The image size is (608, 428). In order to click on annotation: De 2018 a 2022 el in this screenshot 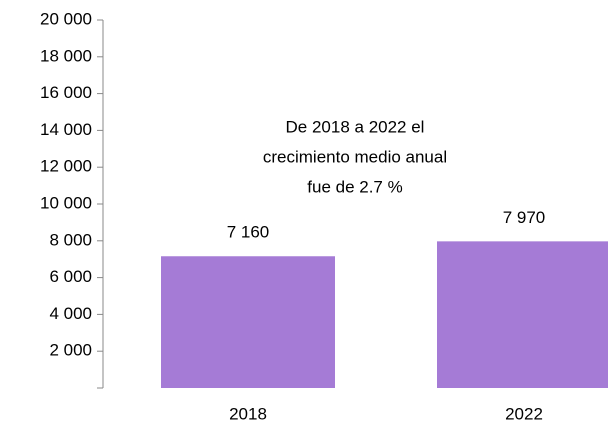, I will do `click(355, 126)`.